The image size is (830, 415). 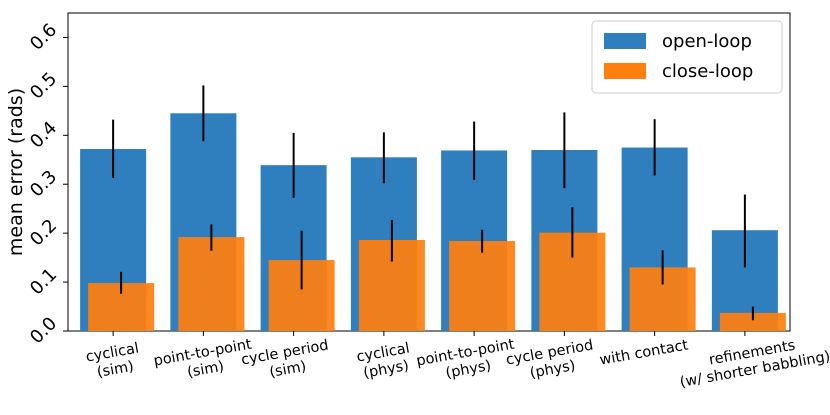 I want to click on x-tick-label-line: with contact, so click(x=643, y=352).